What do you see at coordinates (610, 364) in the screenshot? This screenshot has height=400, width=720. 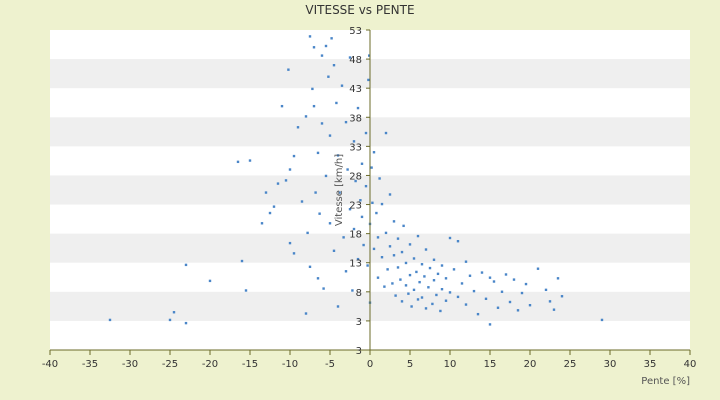 I see `x-tick-label: 30` at bounding box center [610, 364].